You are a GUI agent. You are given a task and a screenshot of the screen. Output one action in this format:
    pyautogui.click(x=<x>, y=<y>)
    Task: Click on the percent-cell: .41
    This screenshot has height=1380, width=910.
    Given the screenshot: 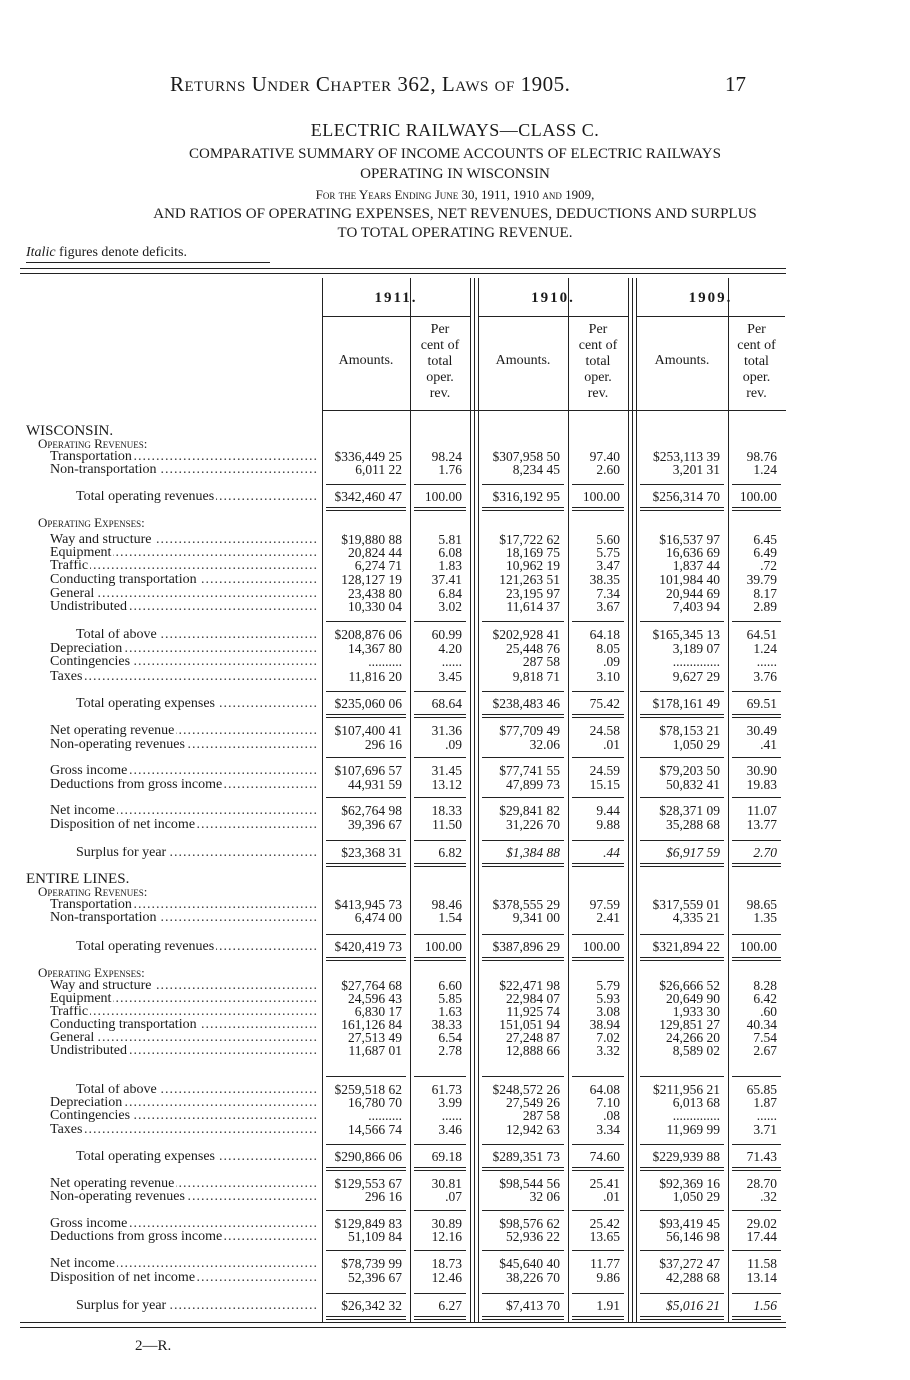 What is the action you would take?
    pyautogui.click(x=768, y=744)
    